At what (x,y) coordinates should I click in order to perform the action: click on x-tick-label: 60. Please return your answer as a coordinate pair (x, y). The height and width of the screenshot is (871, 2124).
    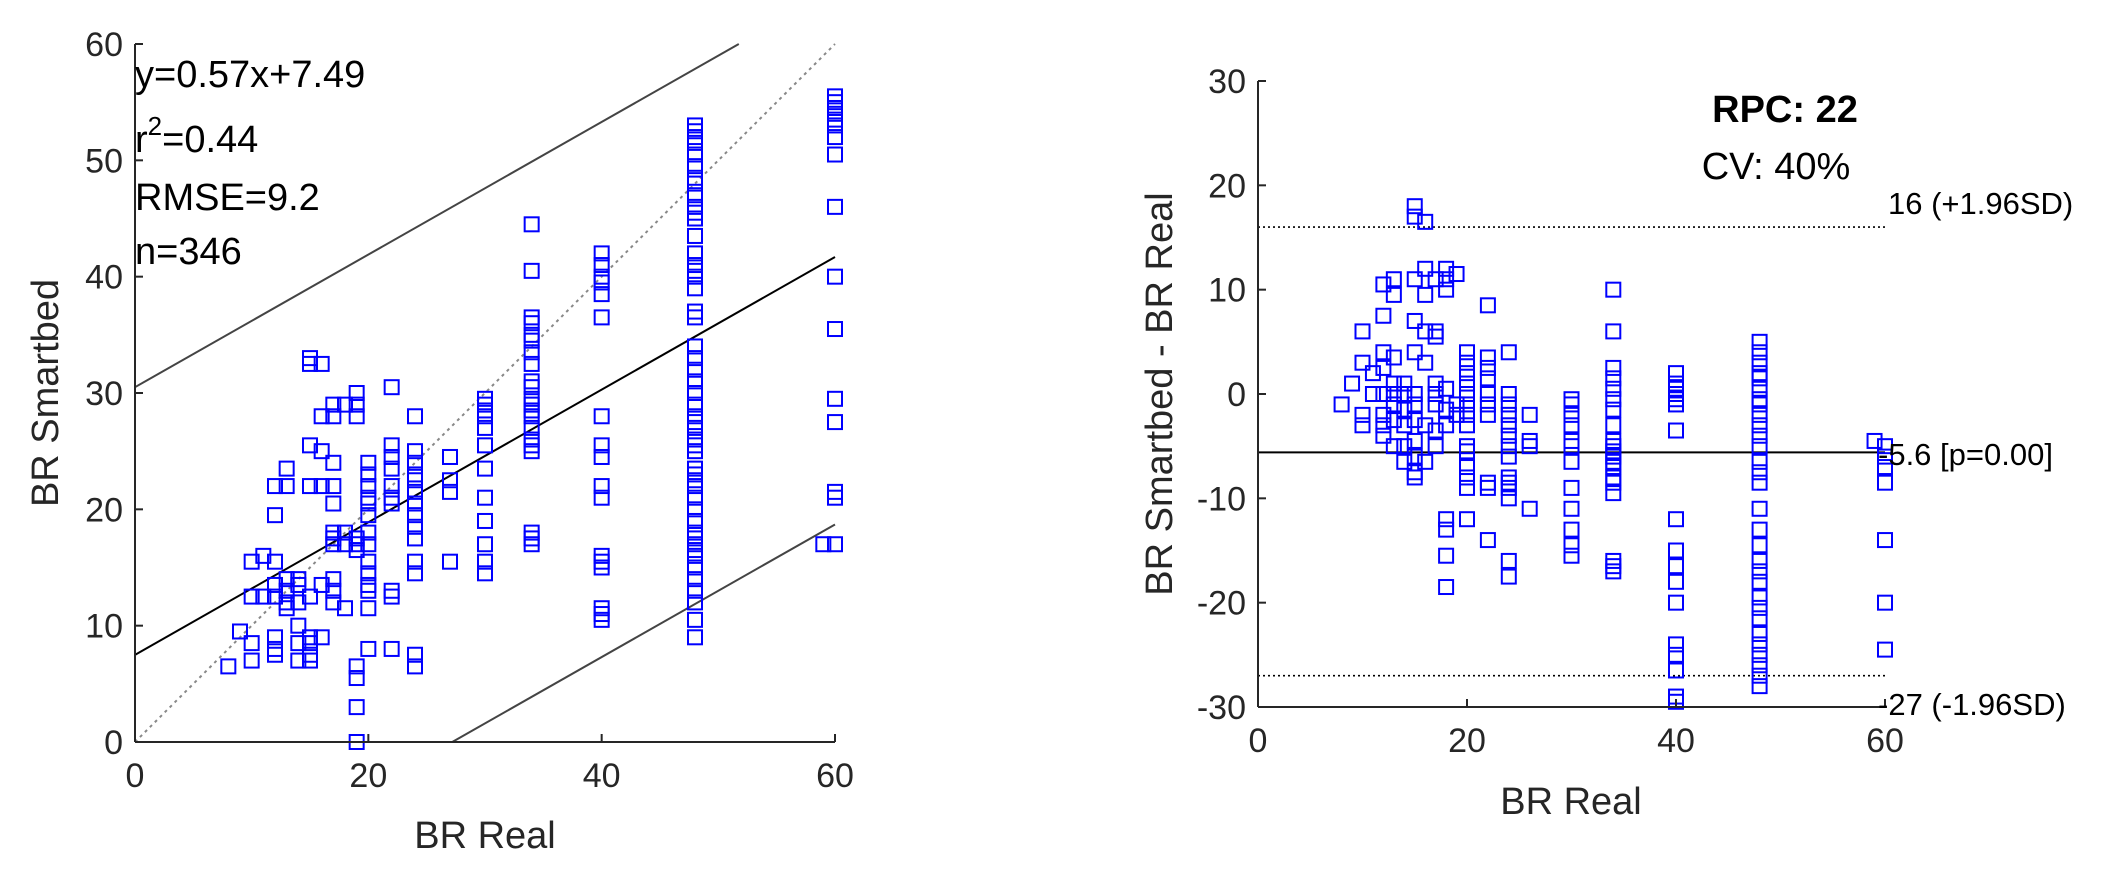
    Looking at the image, I should click on (835, 776).